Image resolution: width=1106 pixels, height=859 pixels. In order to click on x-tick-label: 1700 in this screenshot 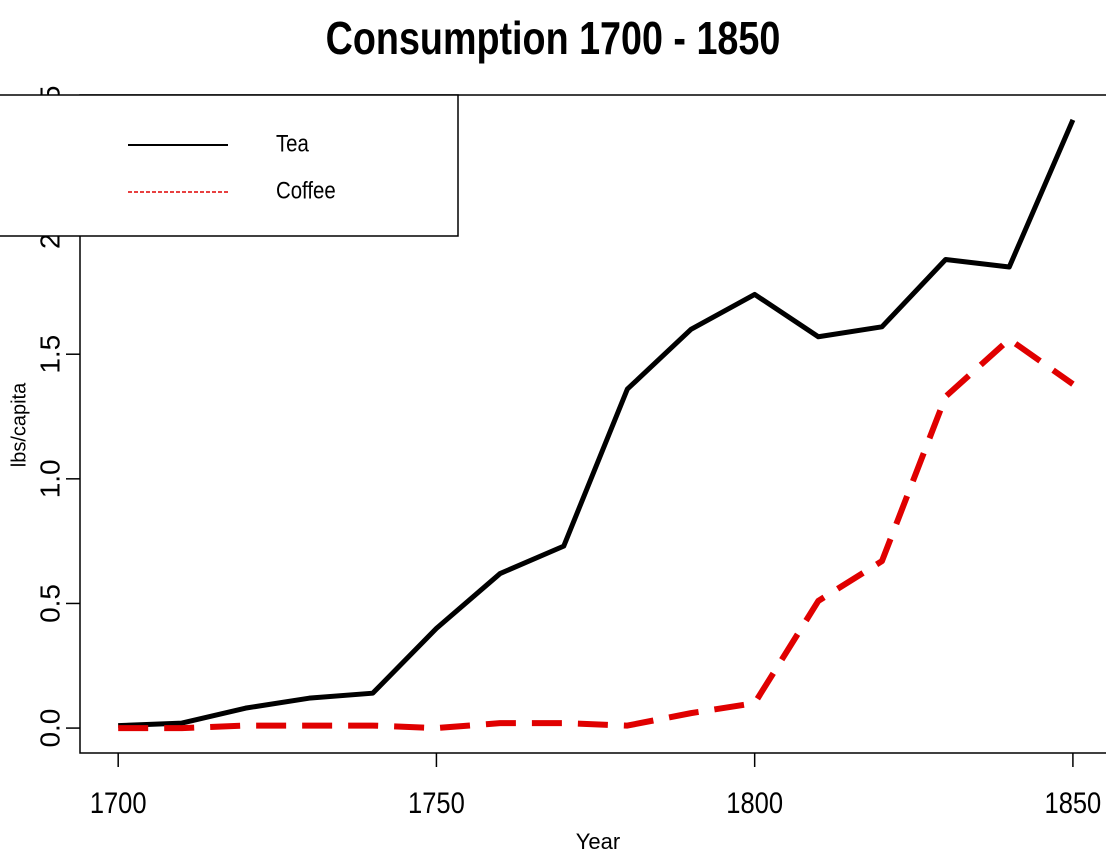, I will do `click(118, 802)`.